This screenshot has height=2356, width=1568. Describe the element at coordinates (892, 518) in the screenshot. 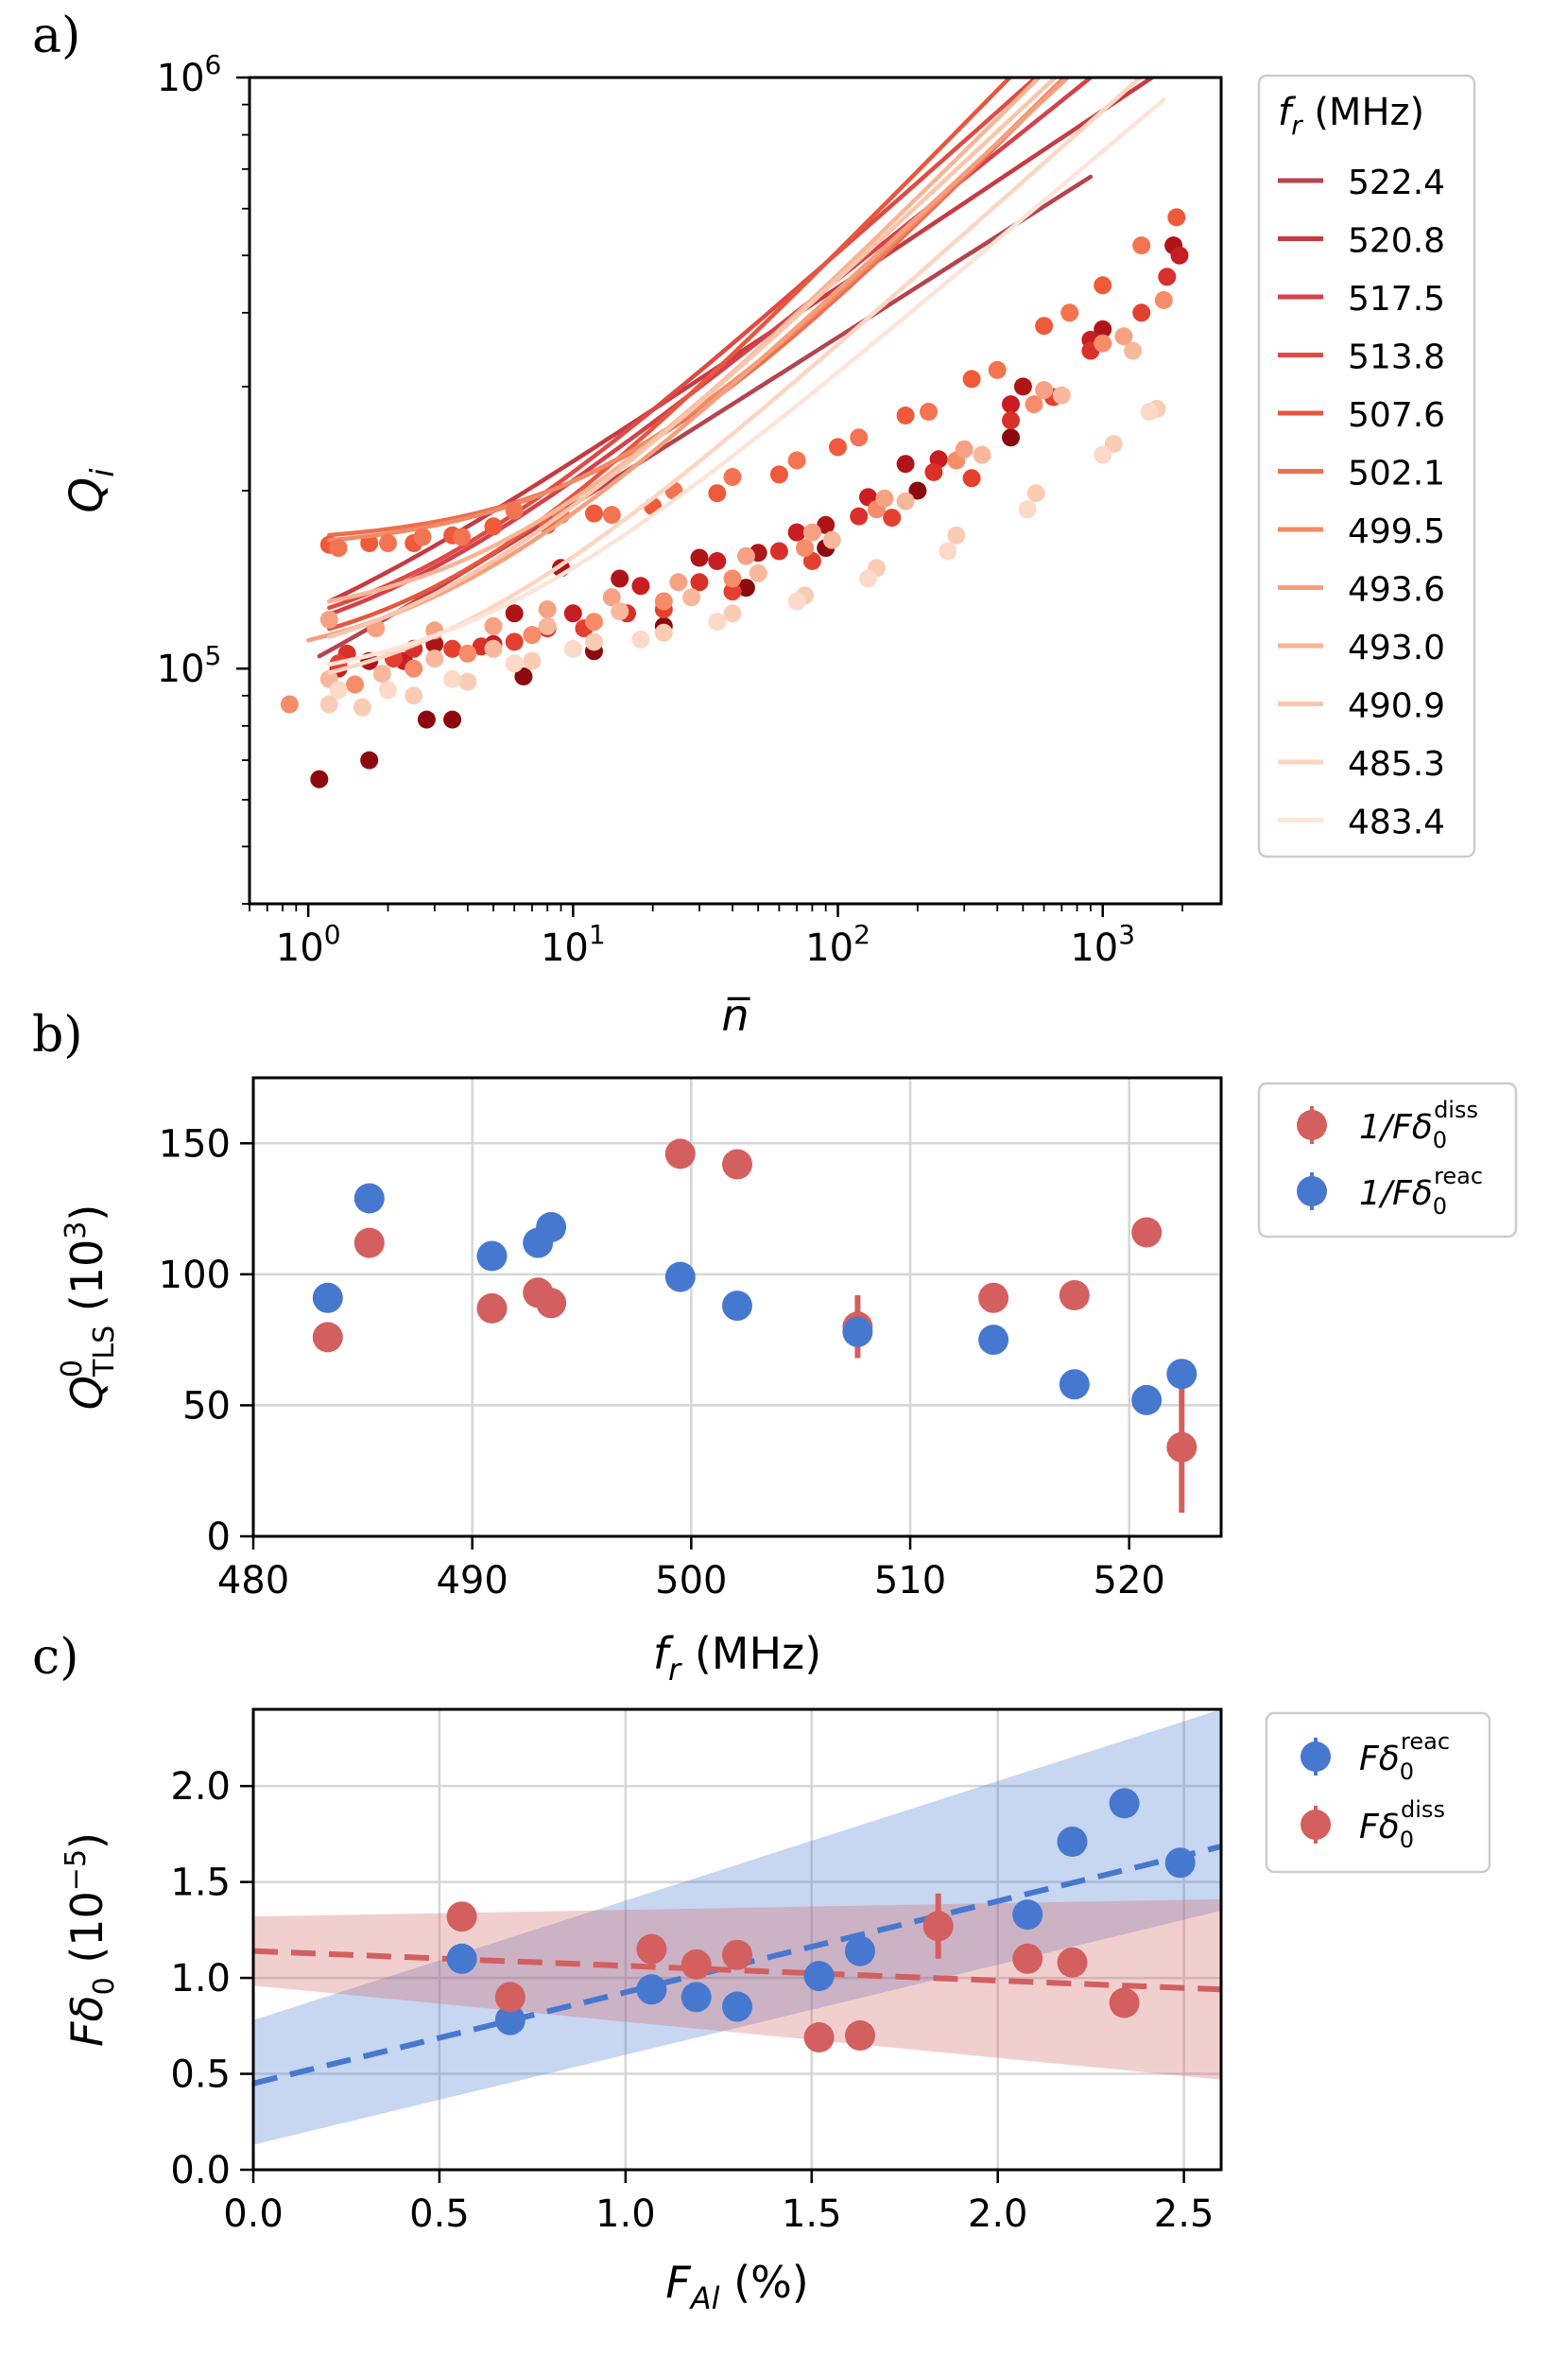

I see `data-point-507.6-8` at that location.